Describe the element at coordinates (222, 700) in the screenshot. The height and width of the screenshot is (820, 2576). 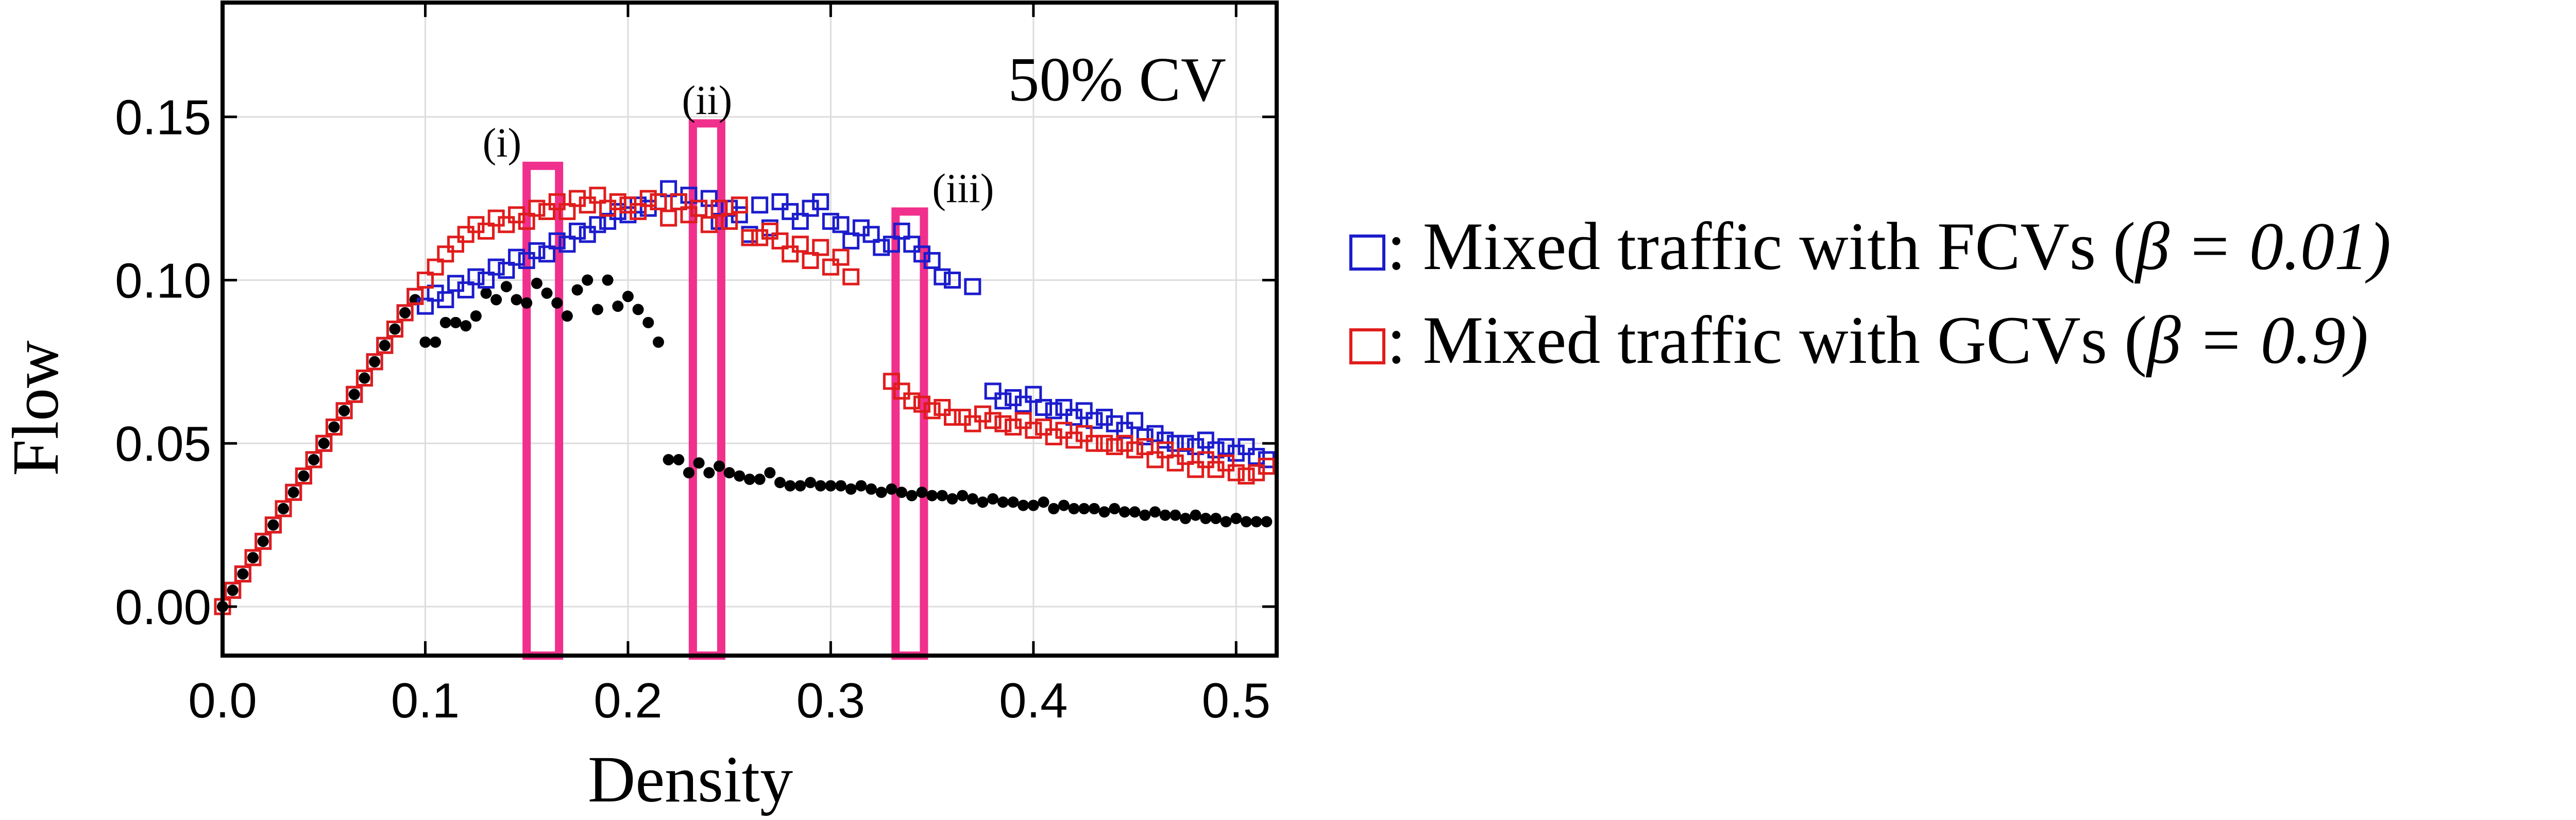
I see `x-tick-label: 0.0` at that location.